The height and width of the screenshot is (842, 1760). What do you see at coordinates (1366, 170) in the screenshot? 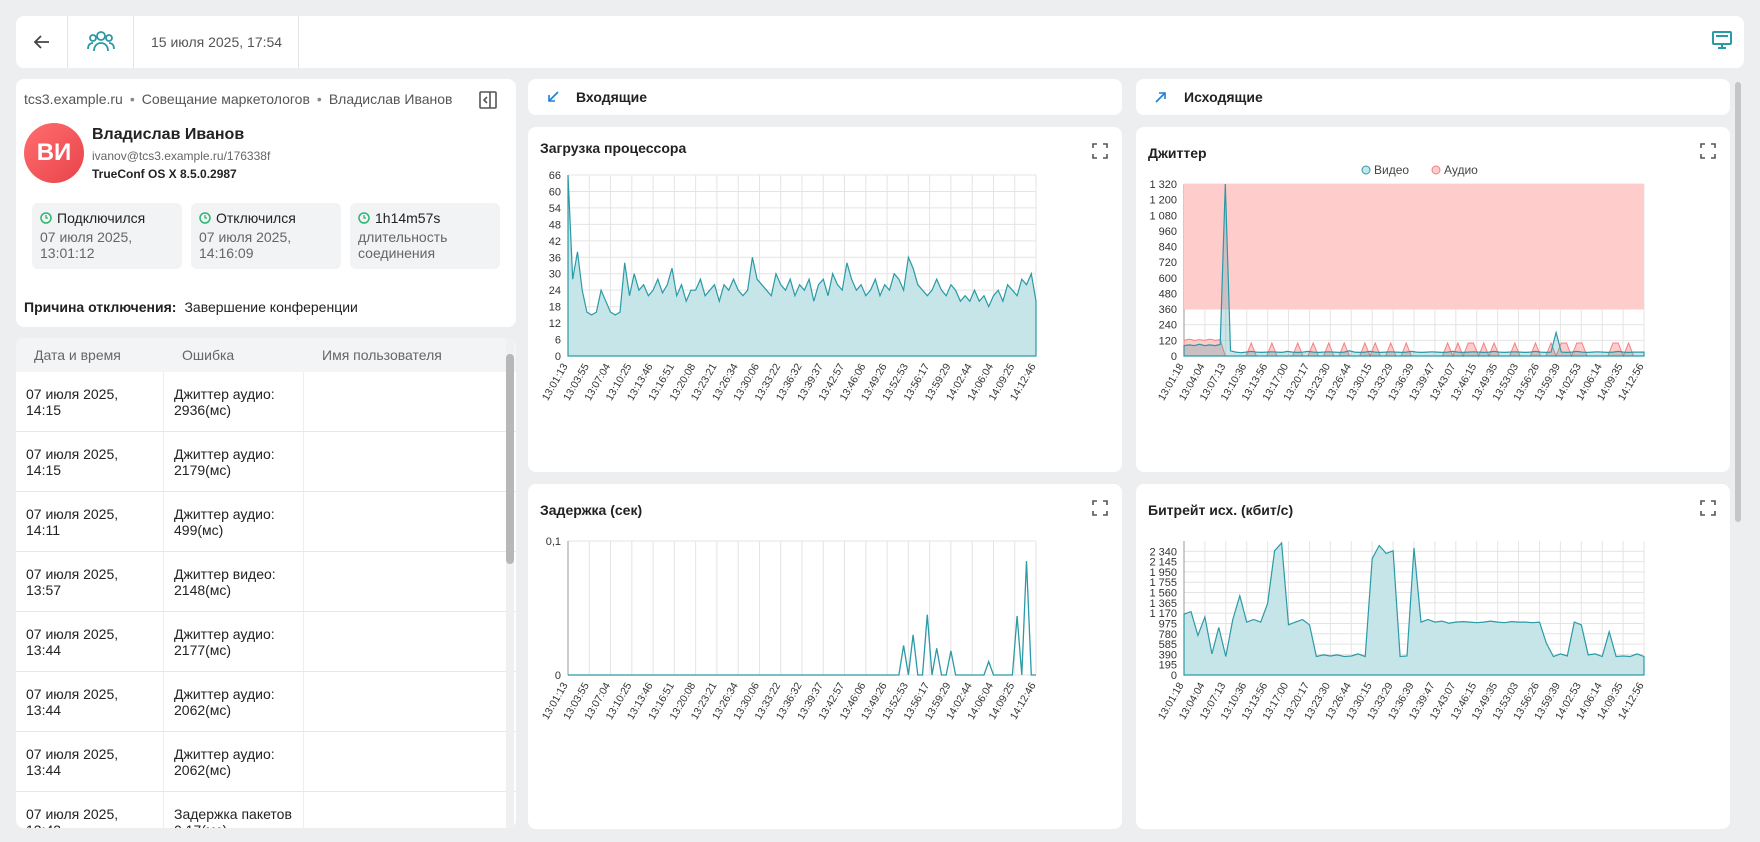
I see `legend-swatch-video` at bounding box center [1366, 170].